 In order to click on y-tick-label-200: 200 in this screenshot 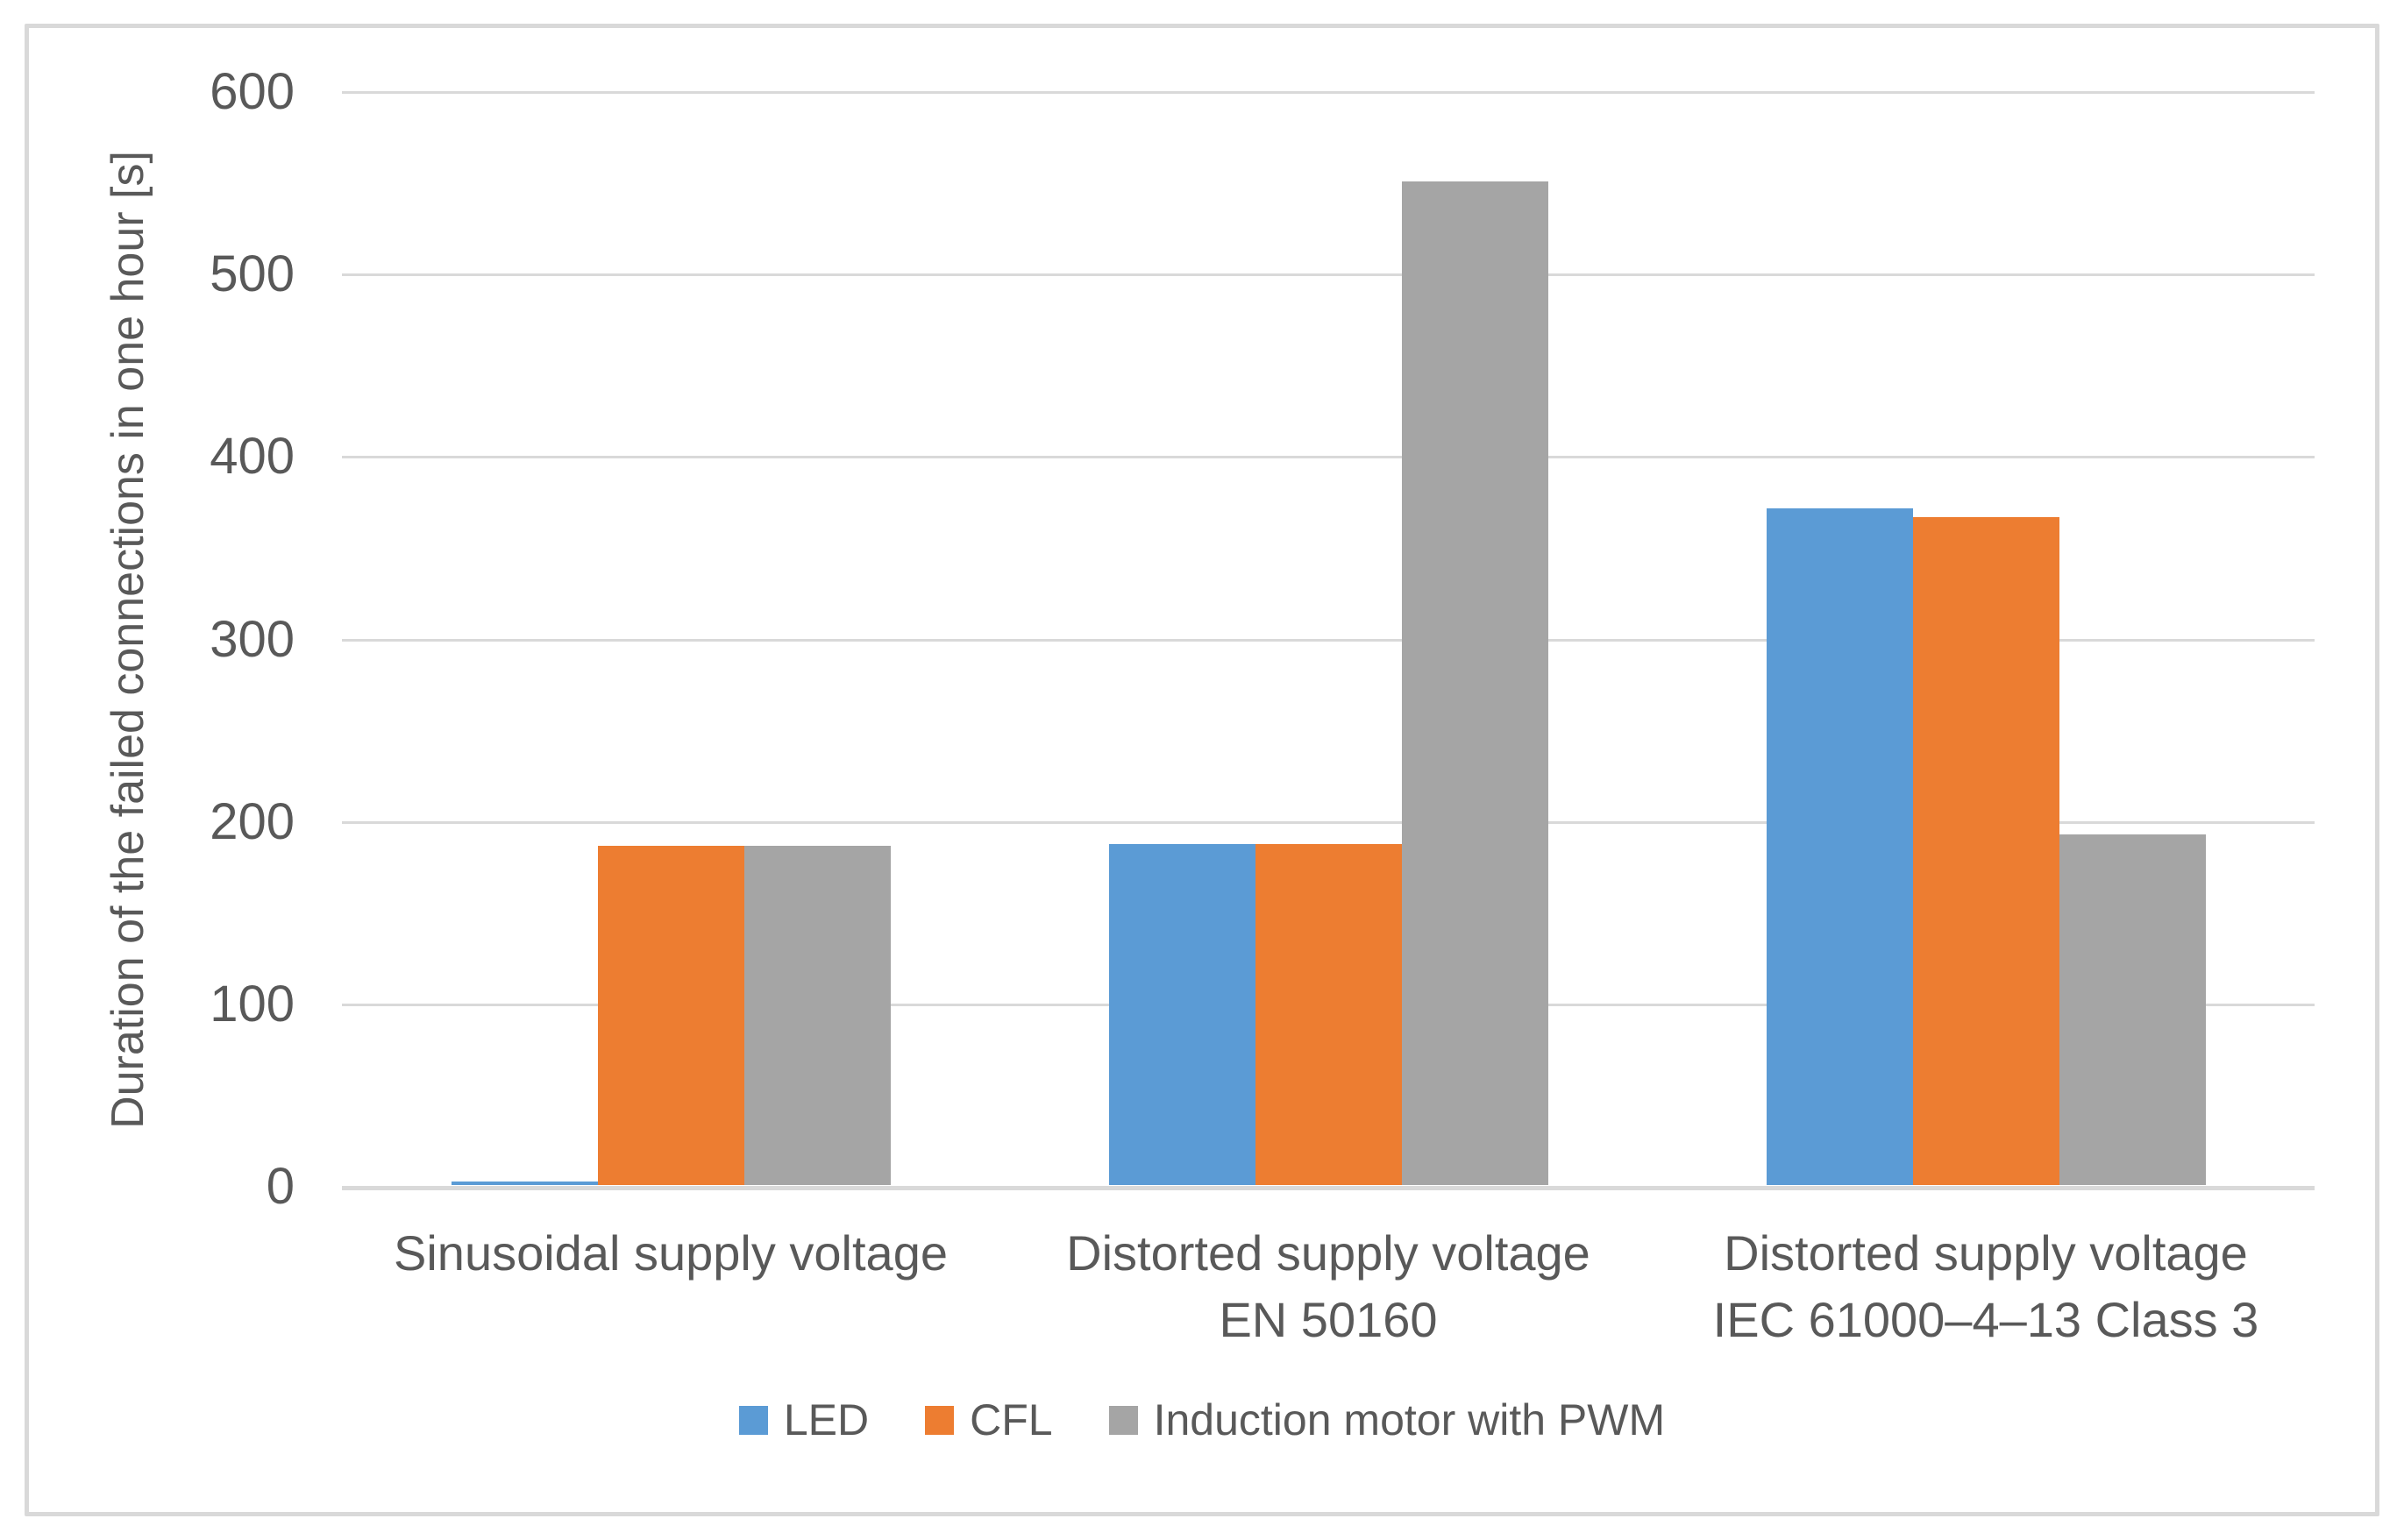, I will do `click(253, 821)`.